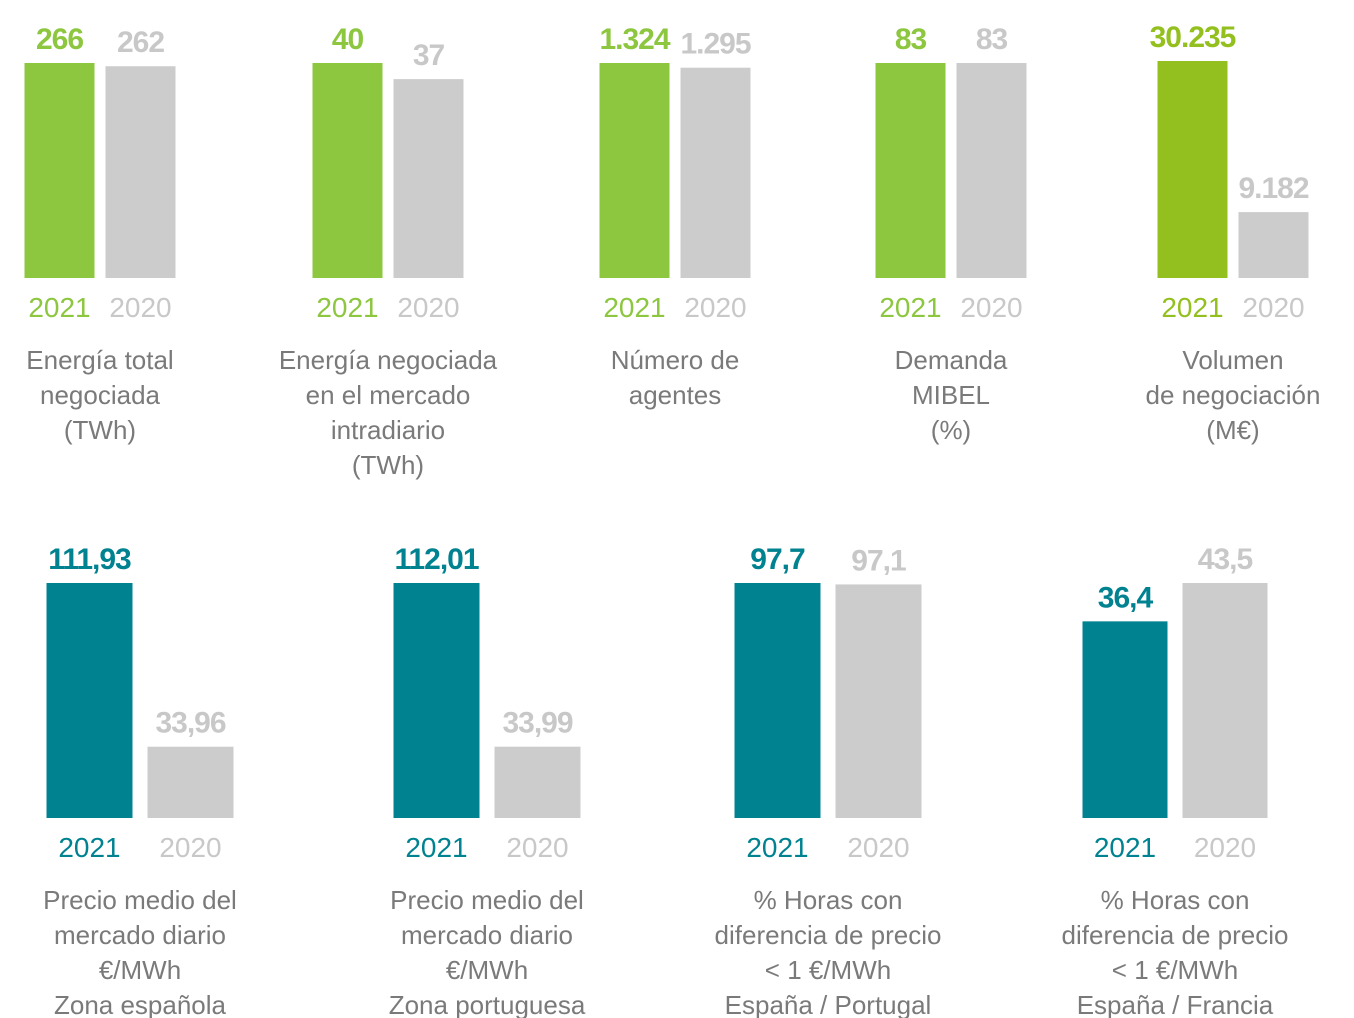 This screenshot has height=1018, width=1354. Describe the element at coordinates (348, 39) in the screenshot. I see `value-label: 40` at that location.